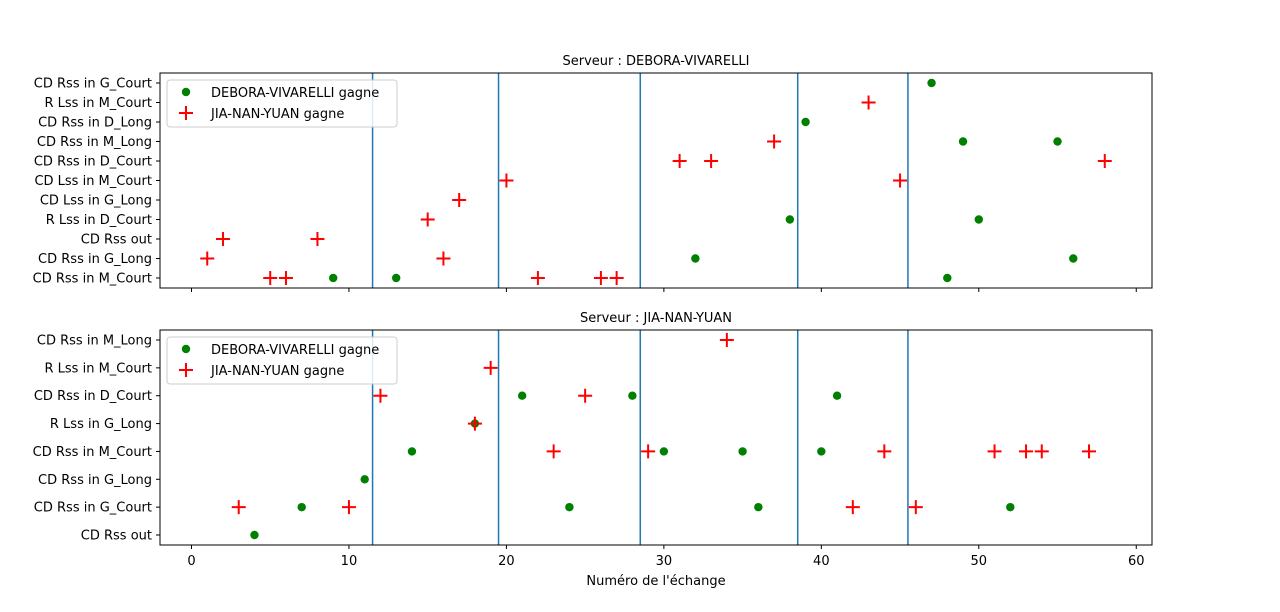 This screenshot has height=612, width=1280. What do you see at coordinates (101, 424) in the screenshot?
I see `y-tick-label: R Lss in G_Long` at bounding box center [101, 424].